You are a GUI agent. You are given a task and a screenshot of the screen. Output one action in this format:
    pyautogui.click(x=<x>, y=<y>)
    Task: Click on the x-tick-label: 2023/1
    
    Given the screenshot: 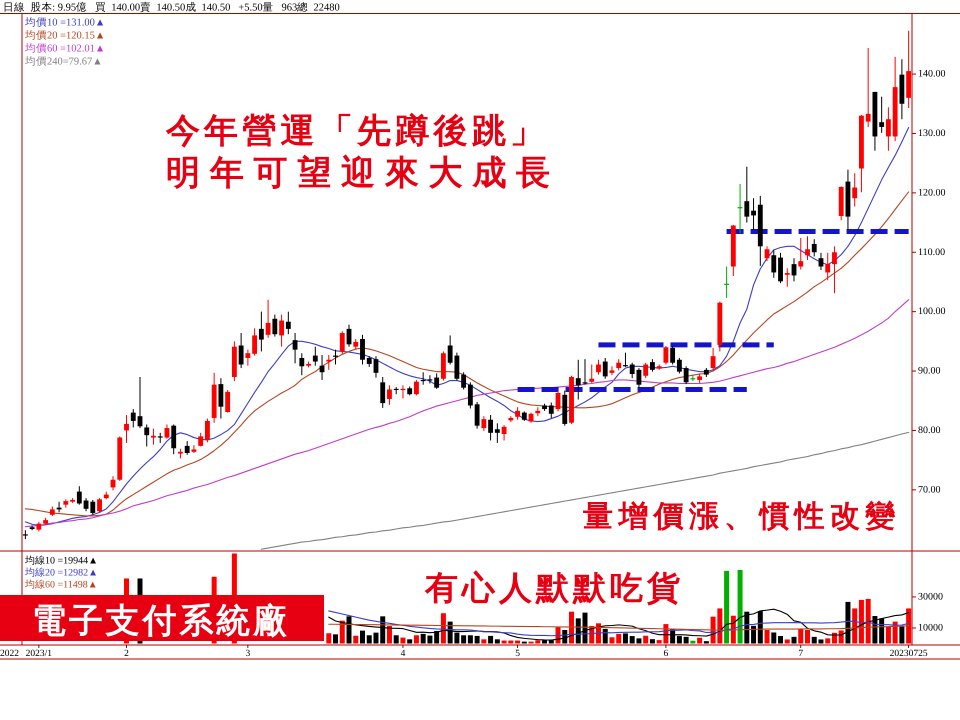 What is the action you would take?
    pyautogui.click(x=39, y=654)
    